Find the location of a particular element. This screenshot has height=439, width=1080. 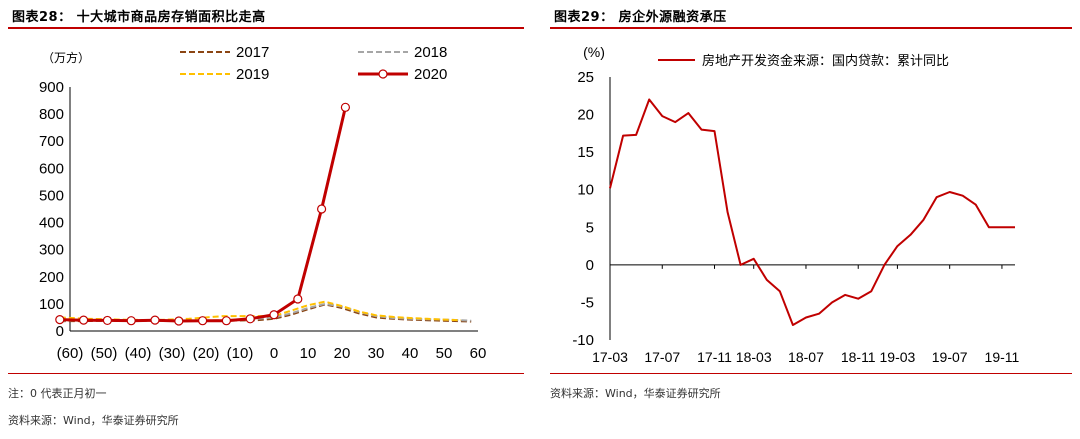

y-tick-label: 15 is located at coordinates (585, 152).